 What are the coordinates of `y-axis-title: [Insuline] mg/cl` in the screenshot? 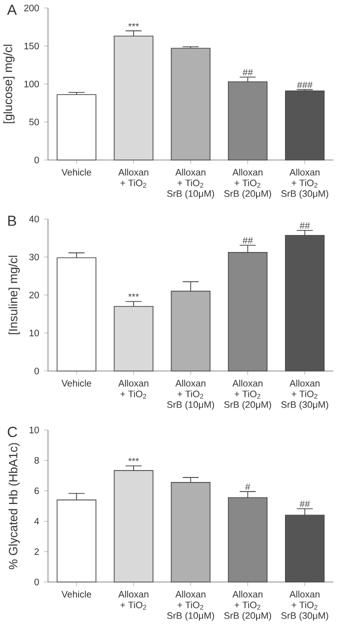 It's located at (14, 295).